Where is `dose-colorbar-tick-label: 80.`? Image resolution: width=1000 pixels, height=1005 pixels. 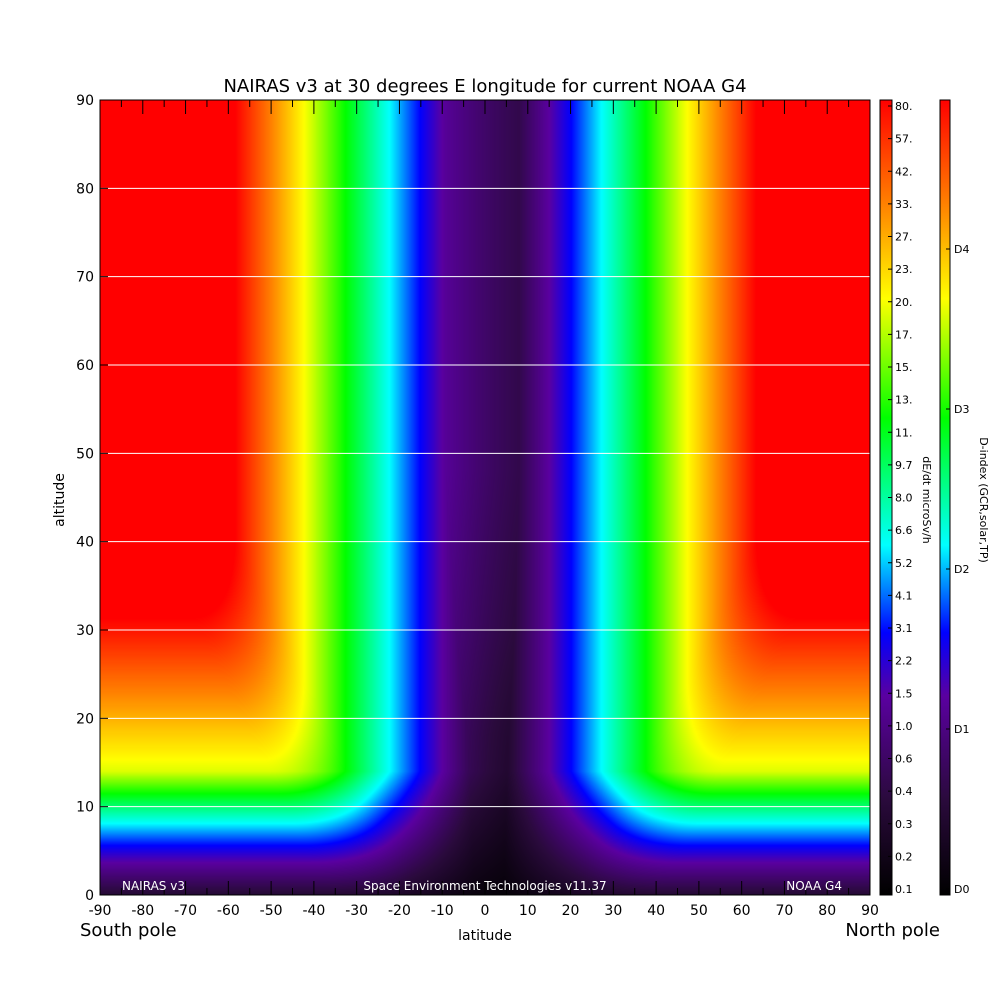
dose-colorbar-tick-label: 80. is located at coordinates (904, 106).